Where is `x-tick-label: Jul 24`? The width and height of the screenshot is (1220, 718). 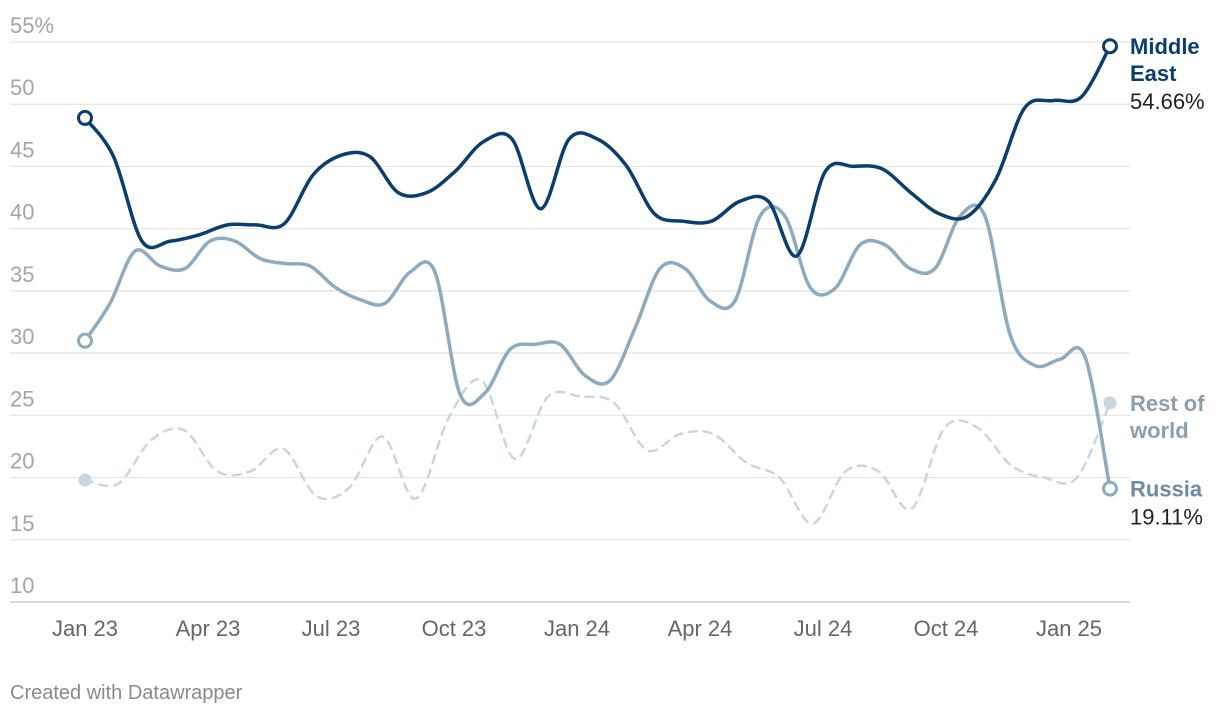 x-tick-label: Jul 24 is located at coordinates (823, 628).